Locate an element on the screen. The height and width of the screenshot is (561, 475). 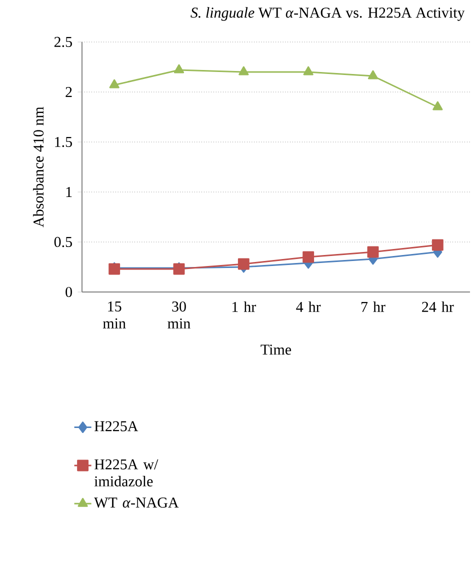
legend-label: H225A w/ imidazole is located at coordinates (126, 472).